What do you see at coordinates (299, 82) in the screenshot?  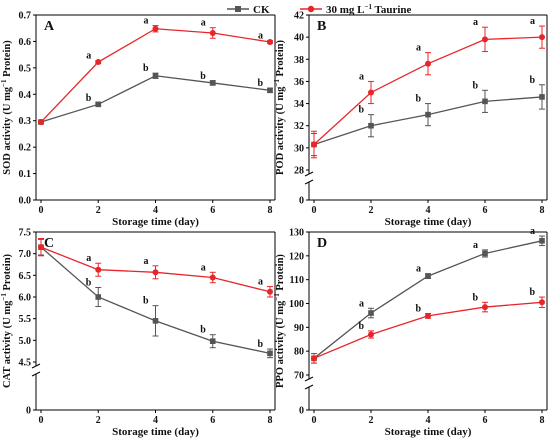 I see `y-tick-label: 36` at bounding box center [299, 82].